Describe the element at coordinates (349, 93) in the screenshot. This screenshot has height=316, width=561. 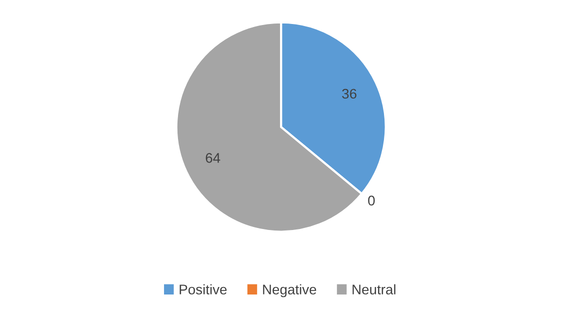
I see `data-label: 36` at that location.